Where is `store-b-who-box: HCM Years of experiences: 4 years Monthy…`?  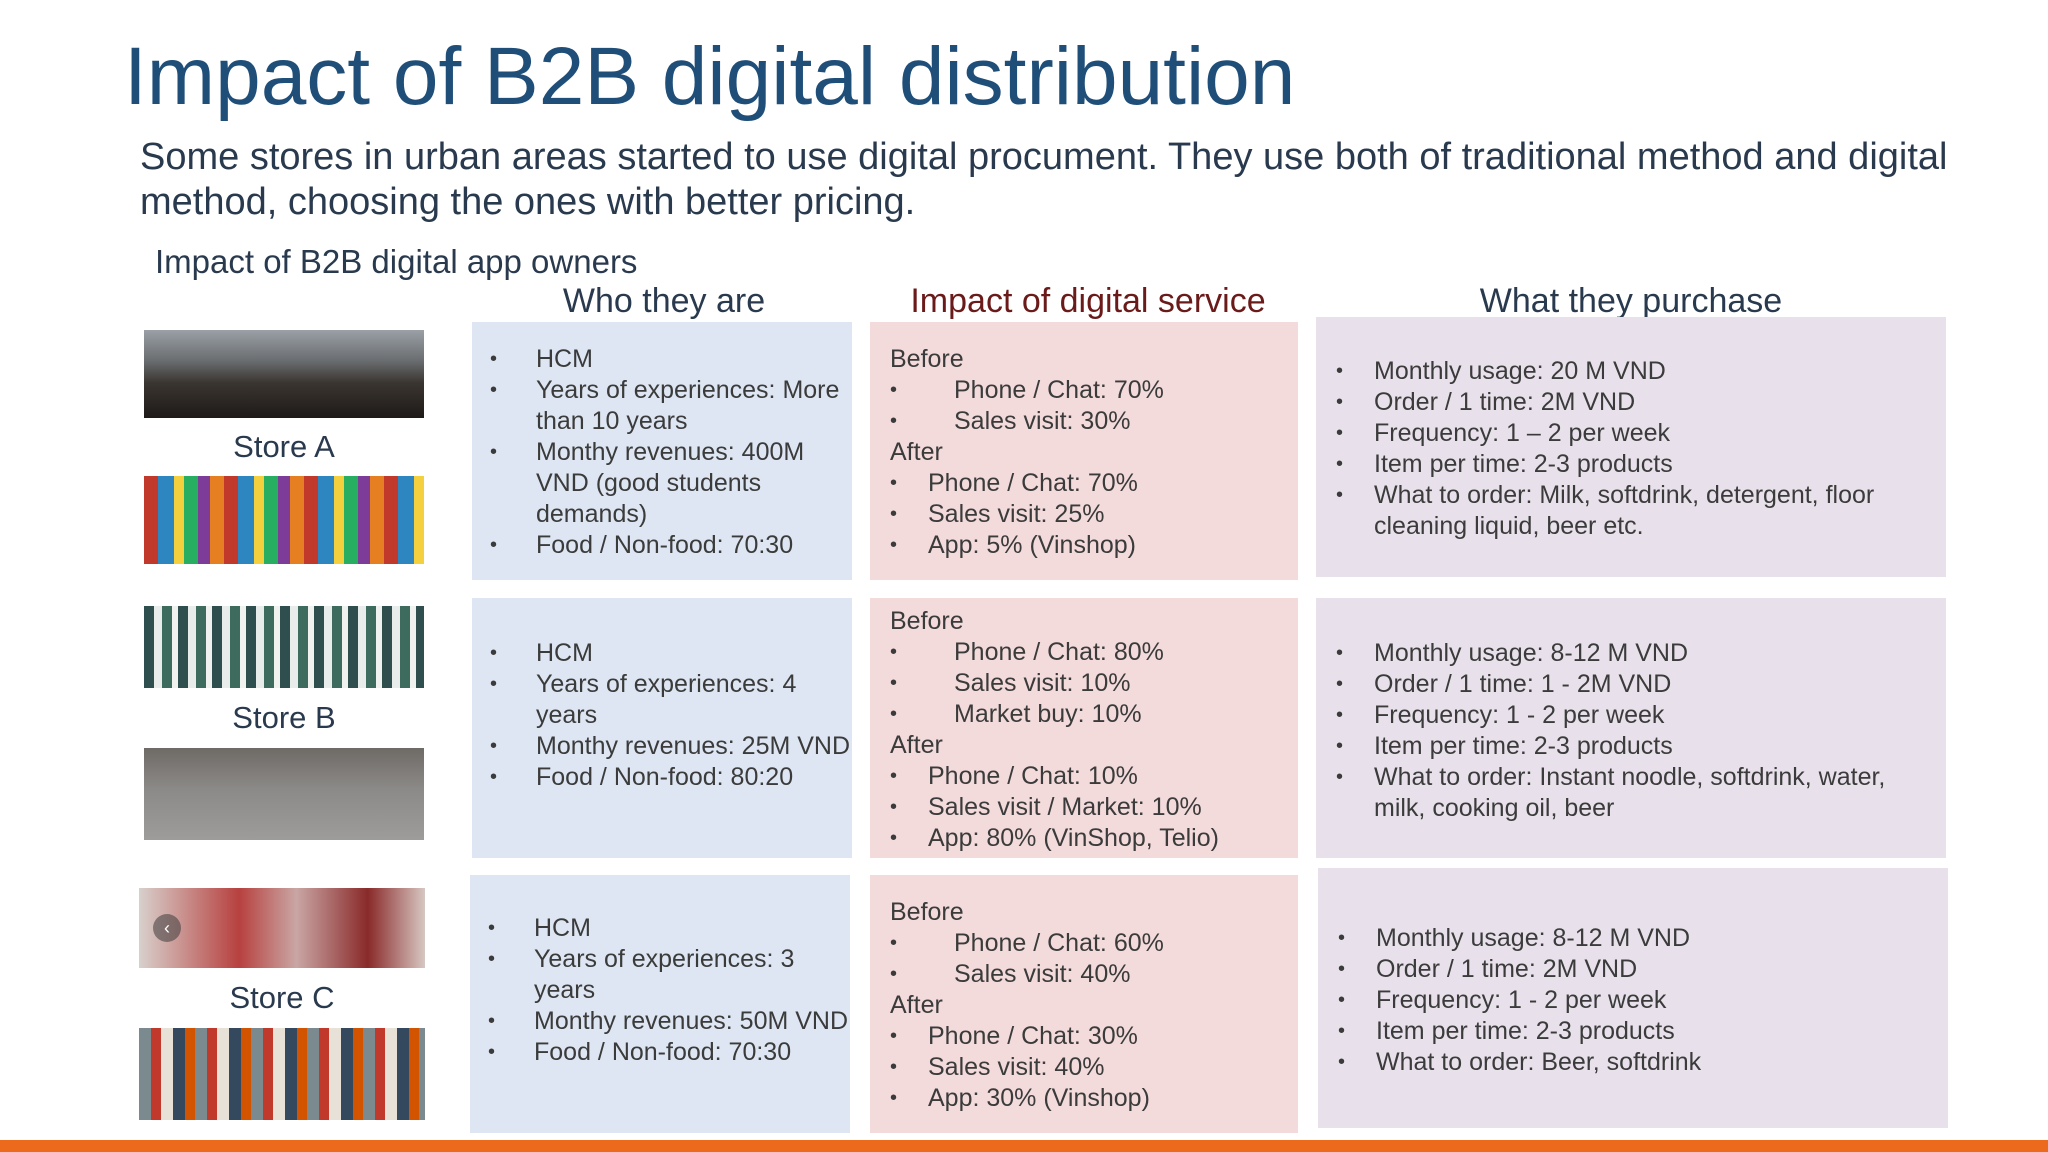 store-b-who-box: HCM Years of experiences: 4 years Monthy… is located at coordinates (662, 728).